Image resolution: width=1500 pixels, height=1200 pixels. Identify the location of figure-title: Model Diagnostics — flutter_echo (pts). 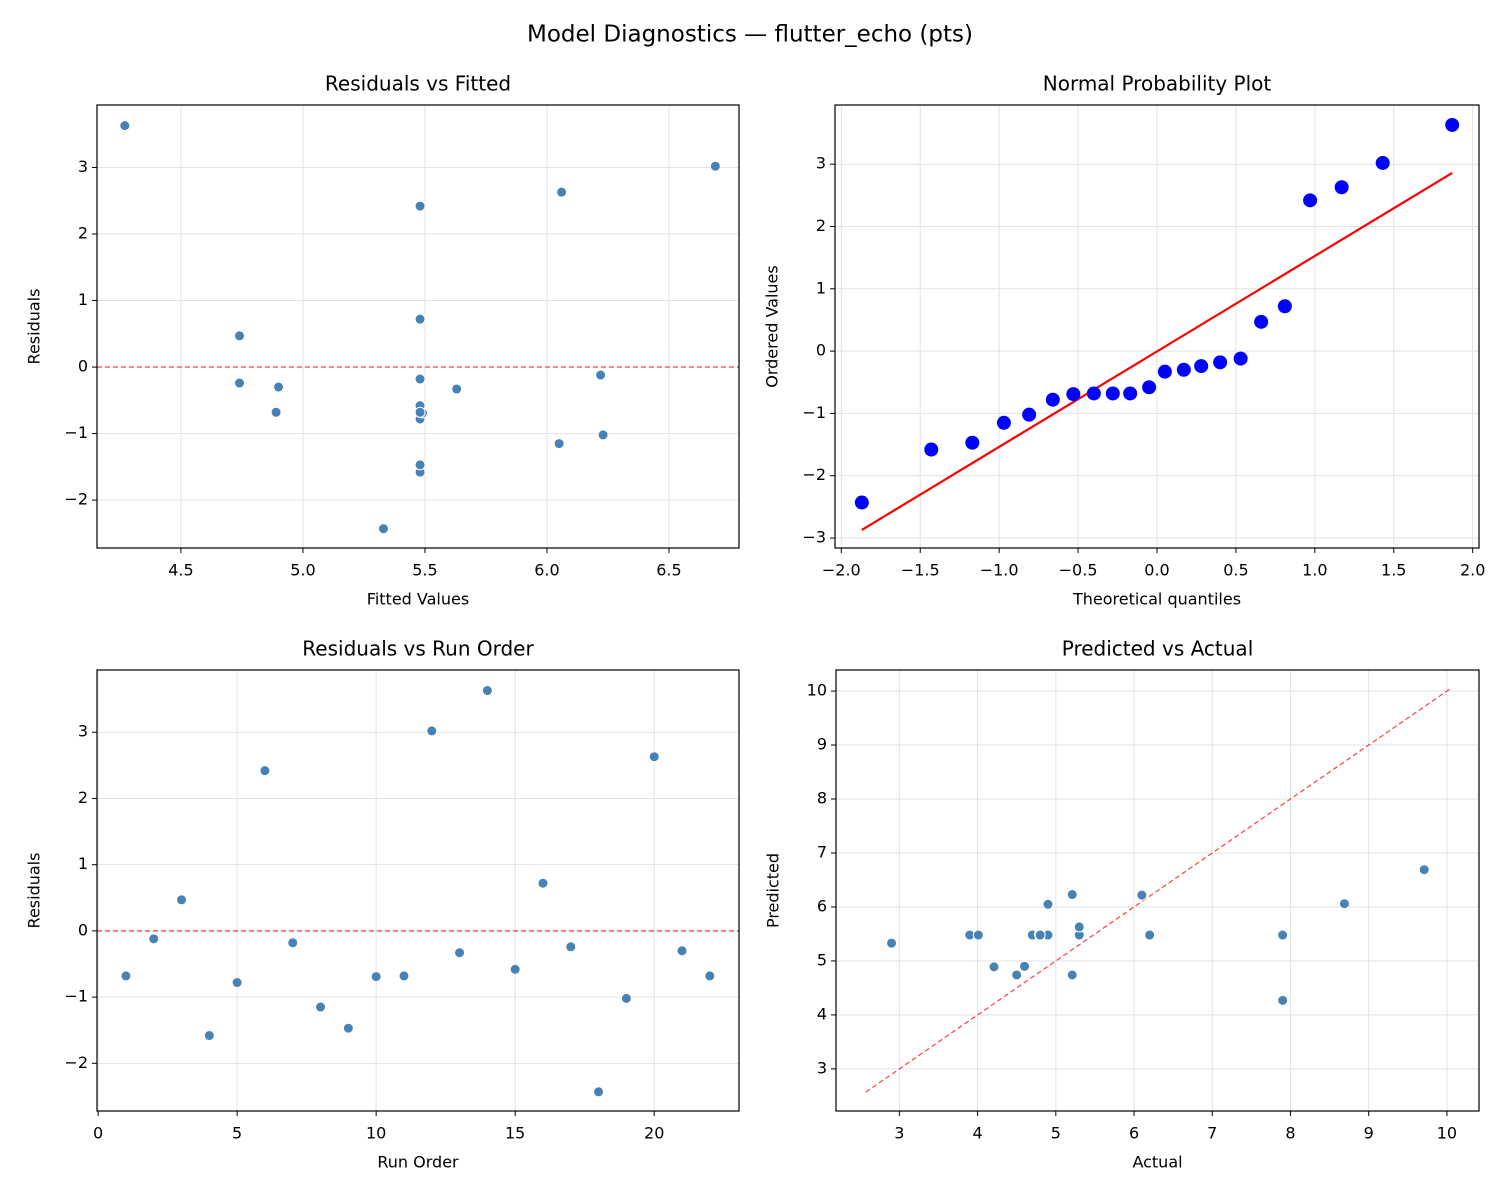
(750, 35).